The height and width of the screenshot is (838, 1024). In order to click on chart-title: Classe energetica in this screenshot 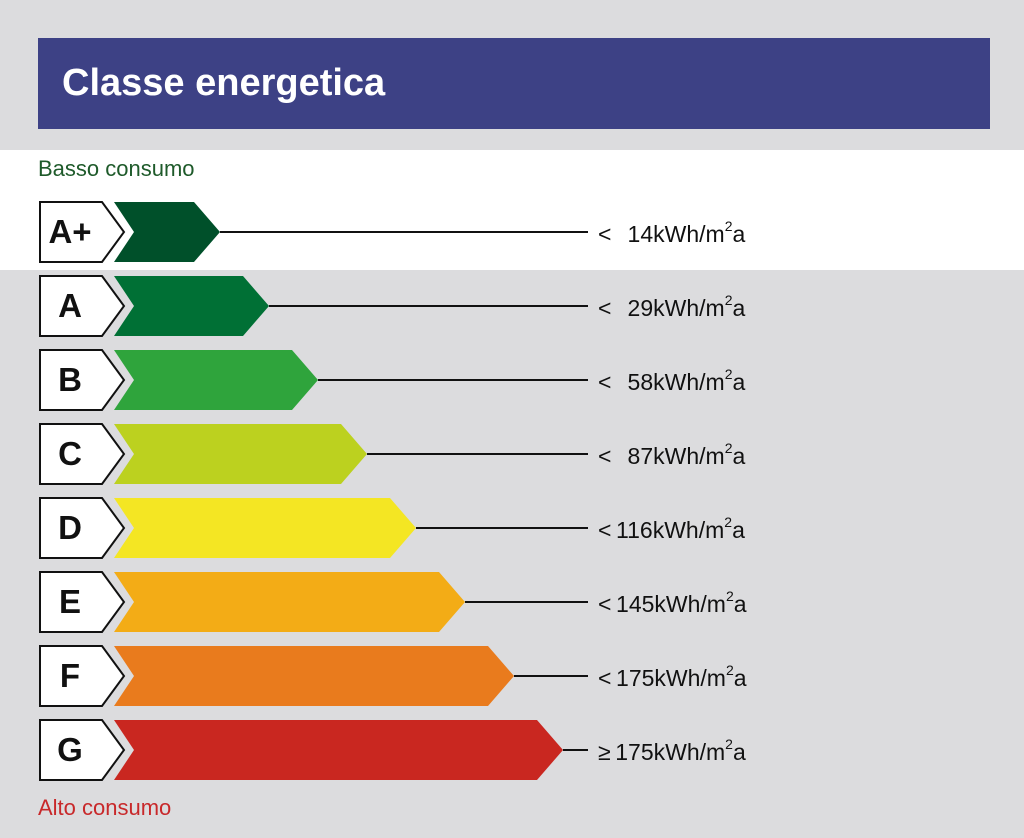, I will do `click(224, 83)`.